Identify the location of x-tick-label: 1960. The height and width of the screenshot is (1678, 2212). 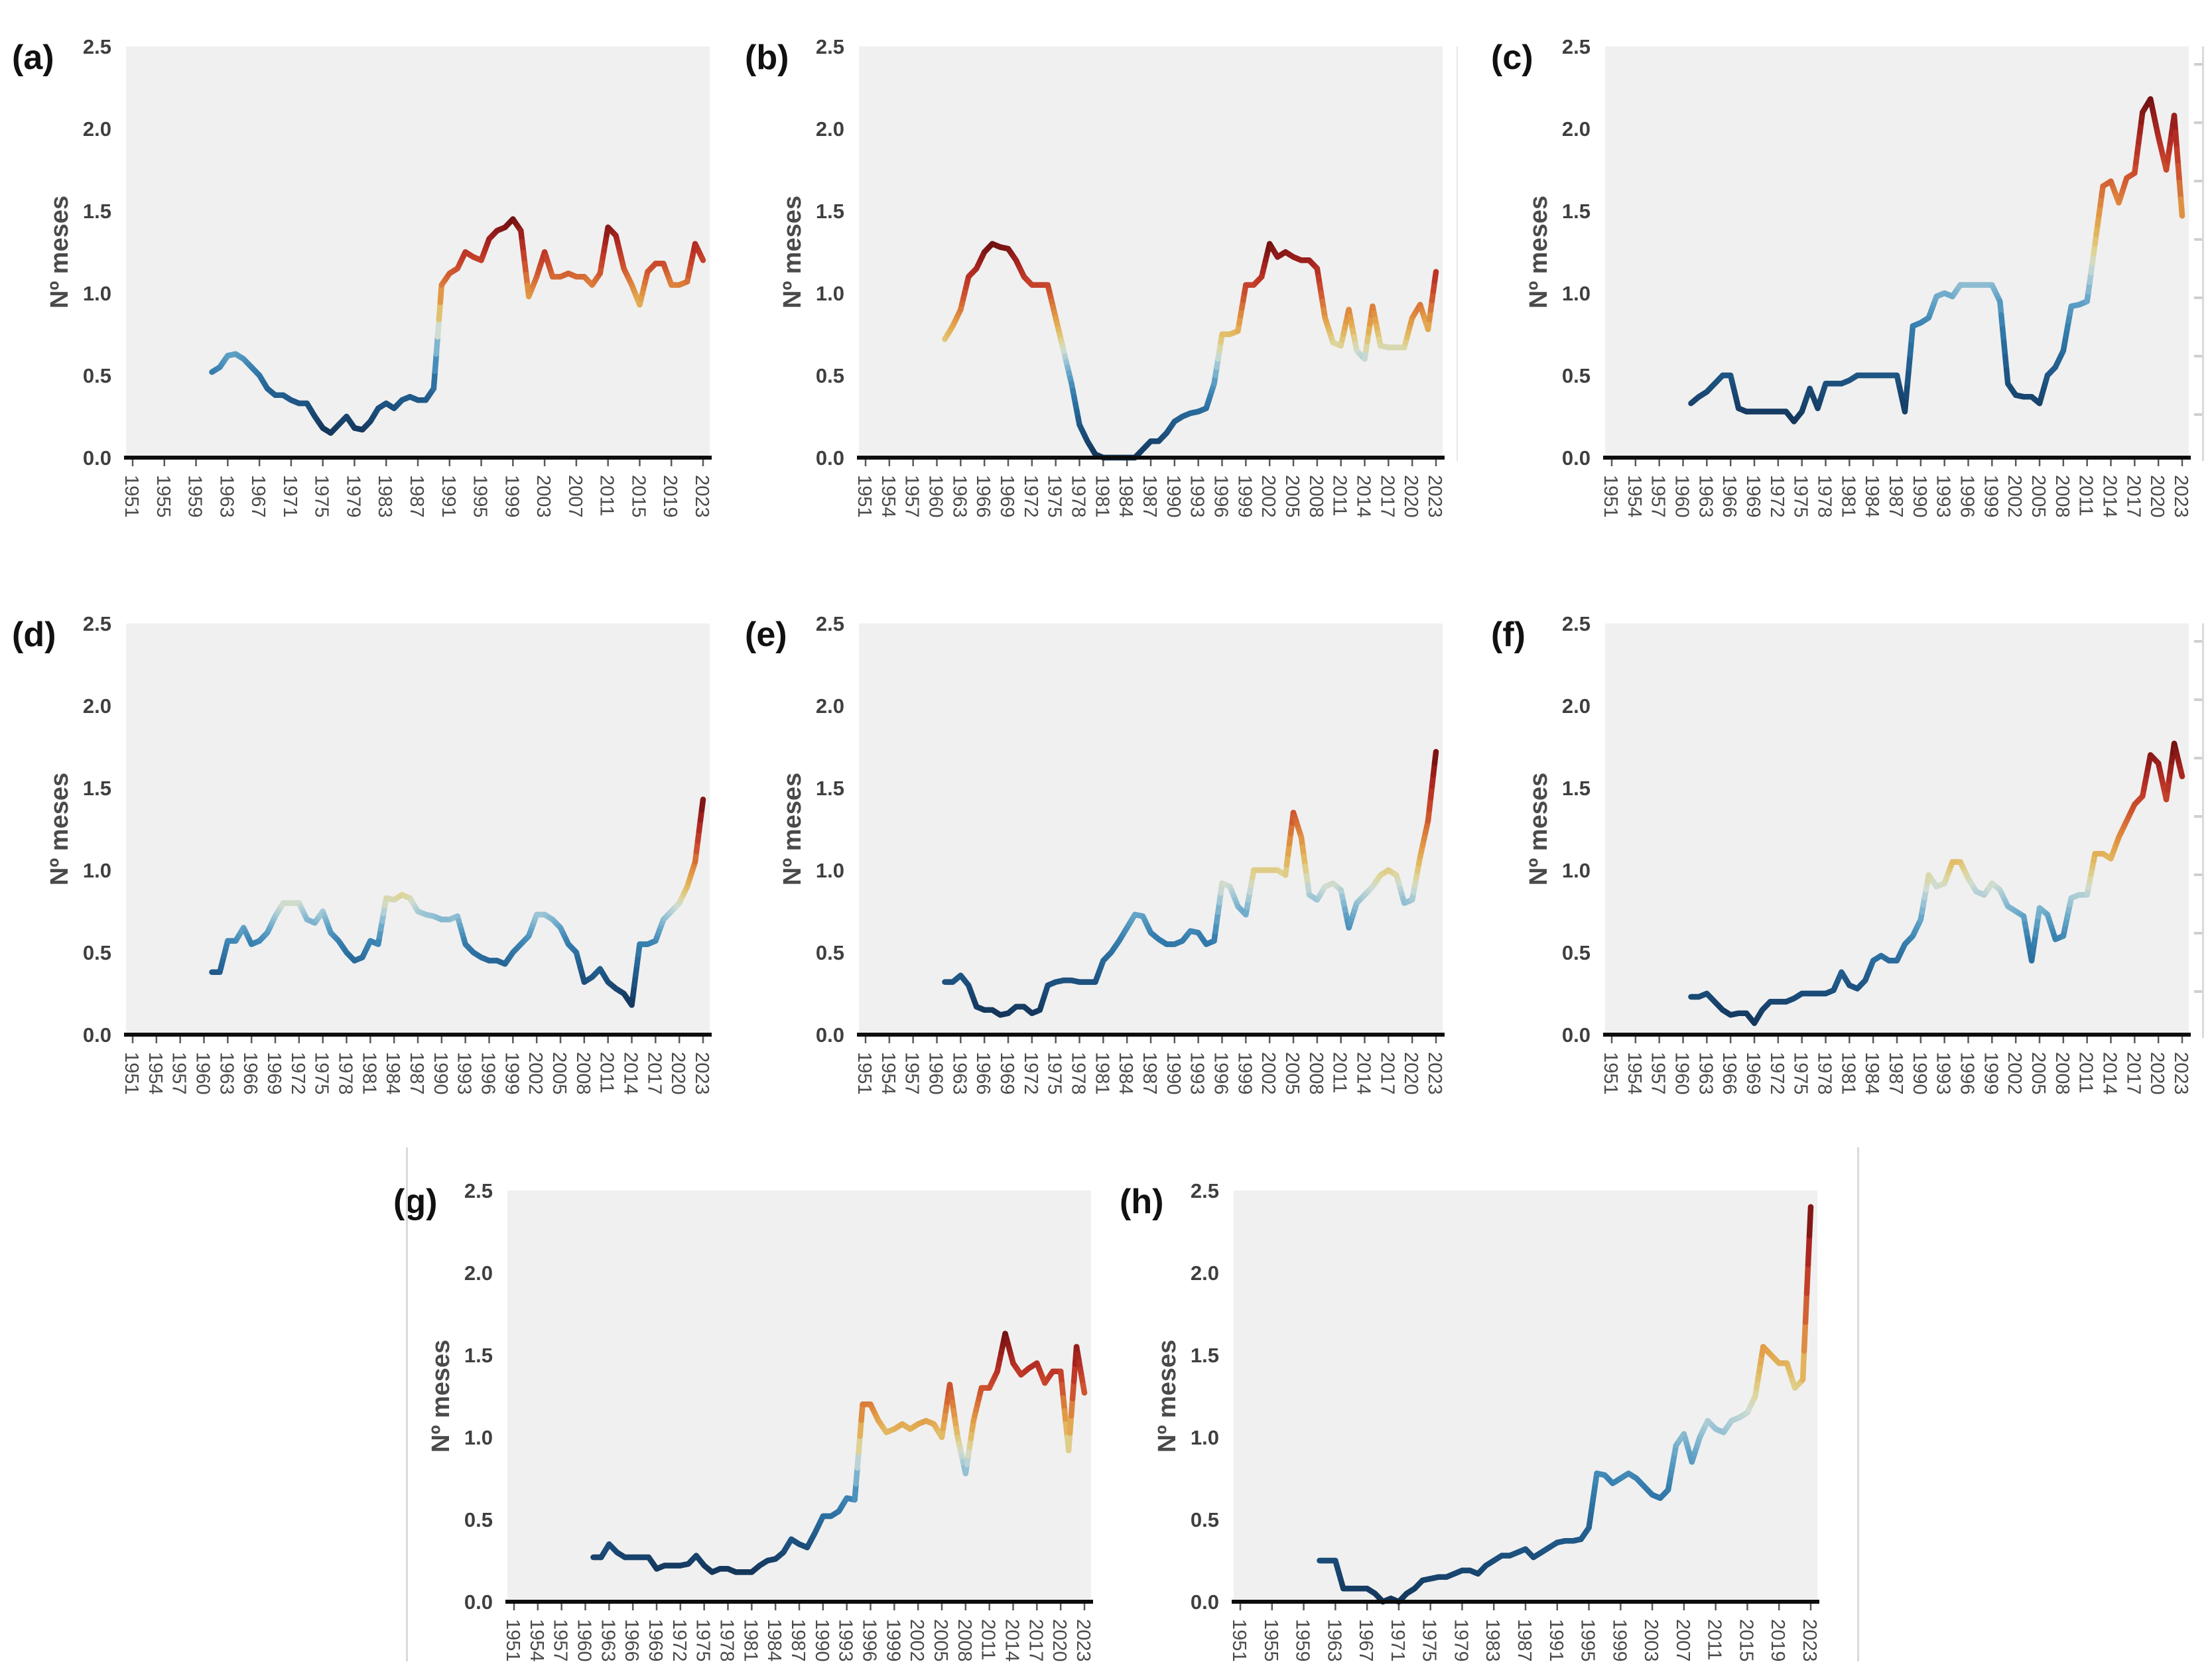
(1682, 496).